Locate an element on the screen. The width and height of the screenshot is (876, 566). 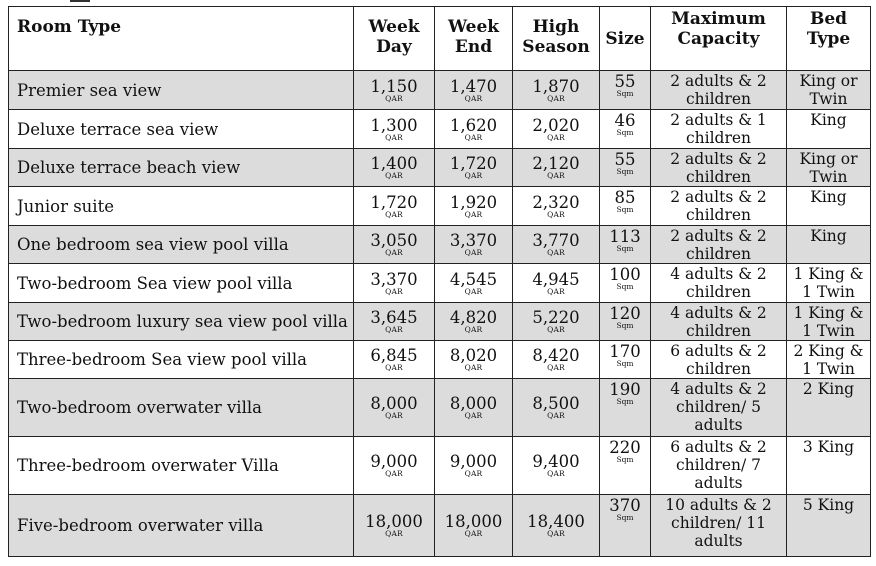
size-value: 55 is located at coordinates (625, 81).